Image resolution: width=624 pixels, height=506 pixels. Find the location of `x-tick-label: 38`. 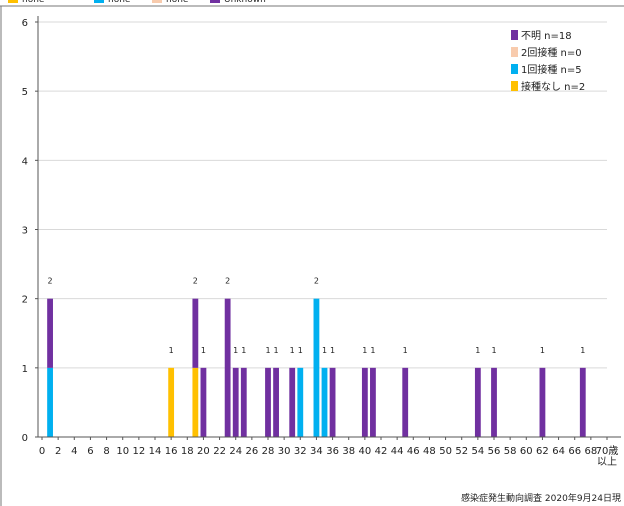

x-tick-label: 38 is located at coordinates (348, 451).